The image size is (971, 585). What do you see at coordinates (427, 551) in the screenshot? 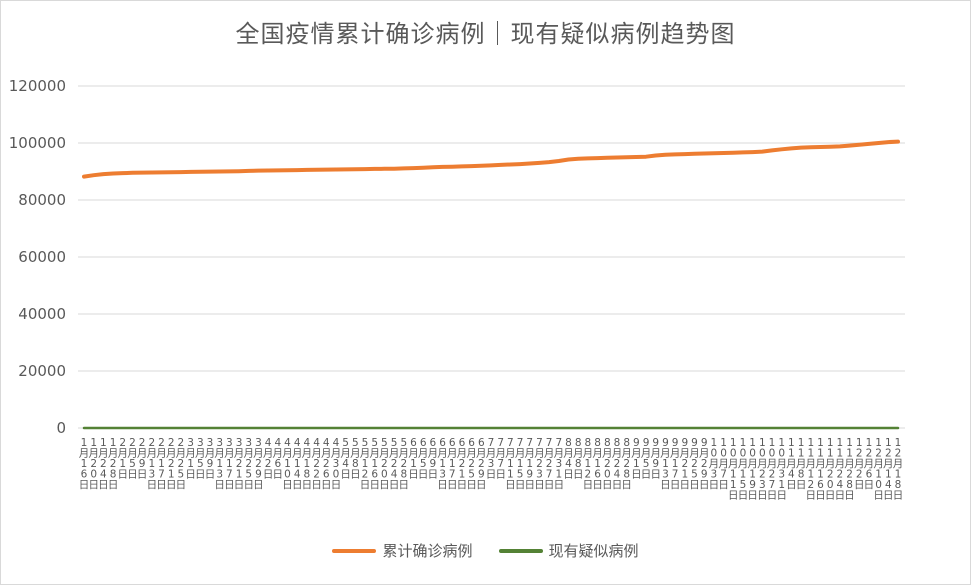
I see `legend-label-cumulative: 累计确诊病例` at bounding box center [427, 551].